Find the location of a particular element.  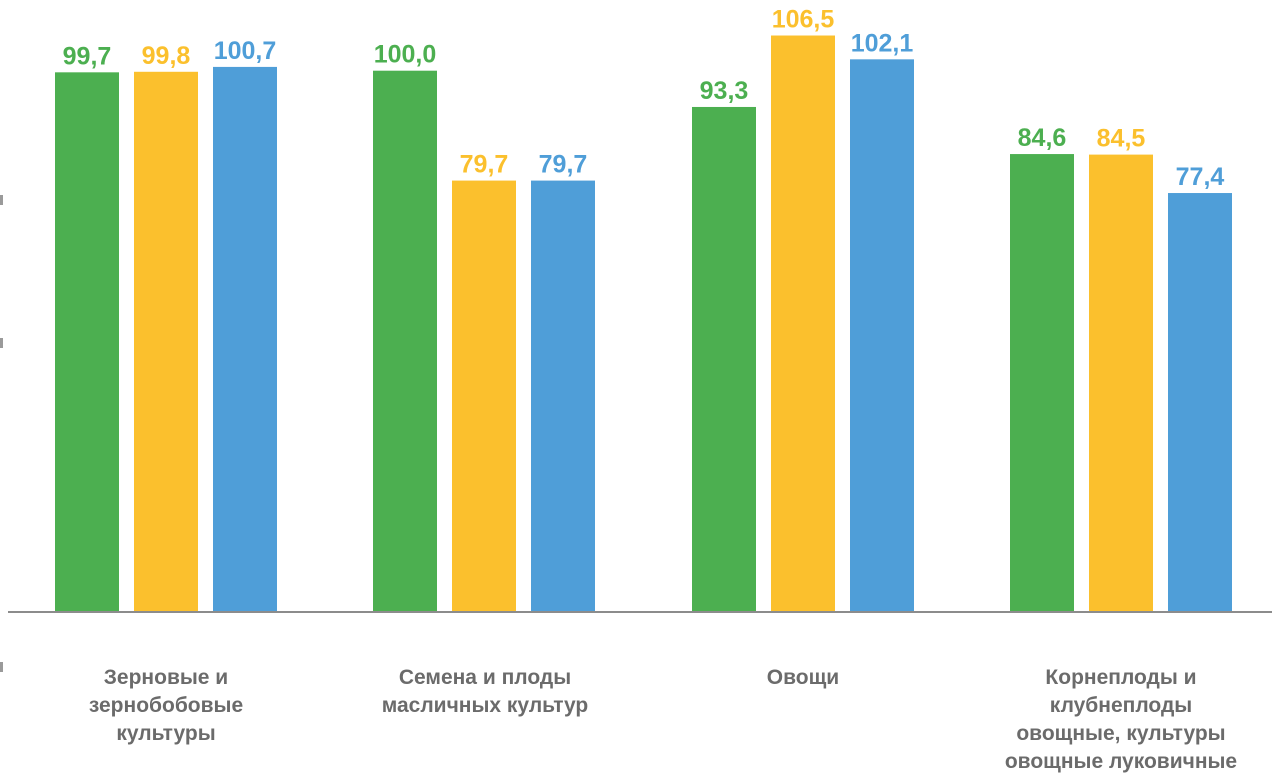

category-label: Зерновые и зернобобовые культуры is located at coordinates (166, 706).